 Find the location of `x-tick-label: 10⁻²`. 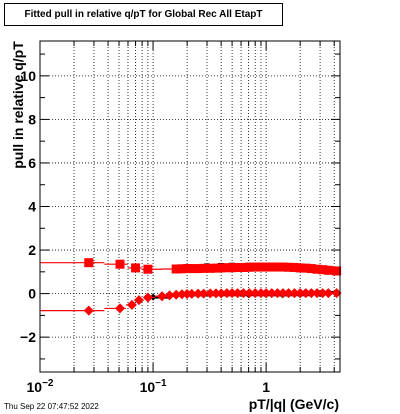

x-tick-label: 10⁻² is located at coordinates (40, 386).